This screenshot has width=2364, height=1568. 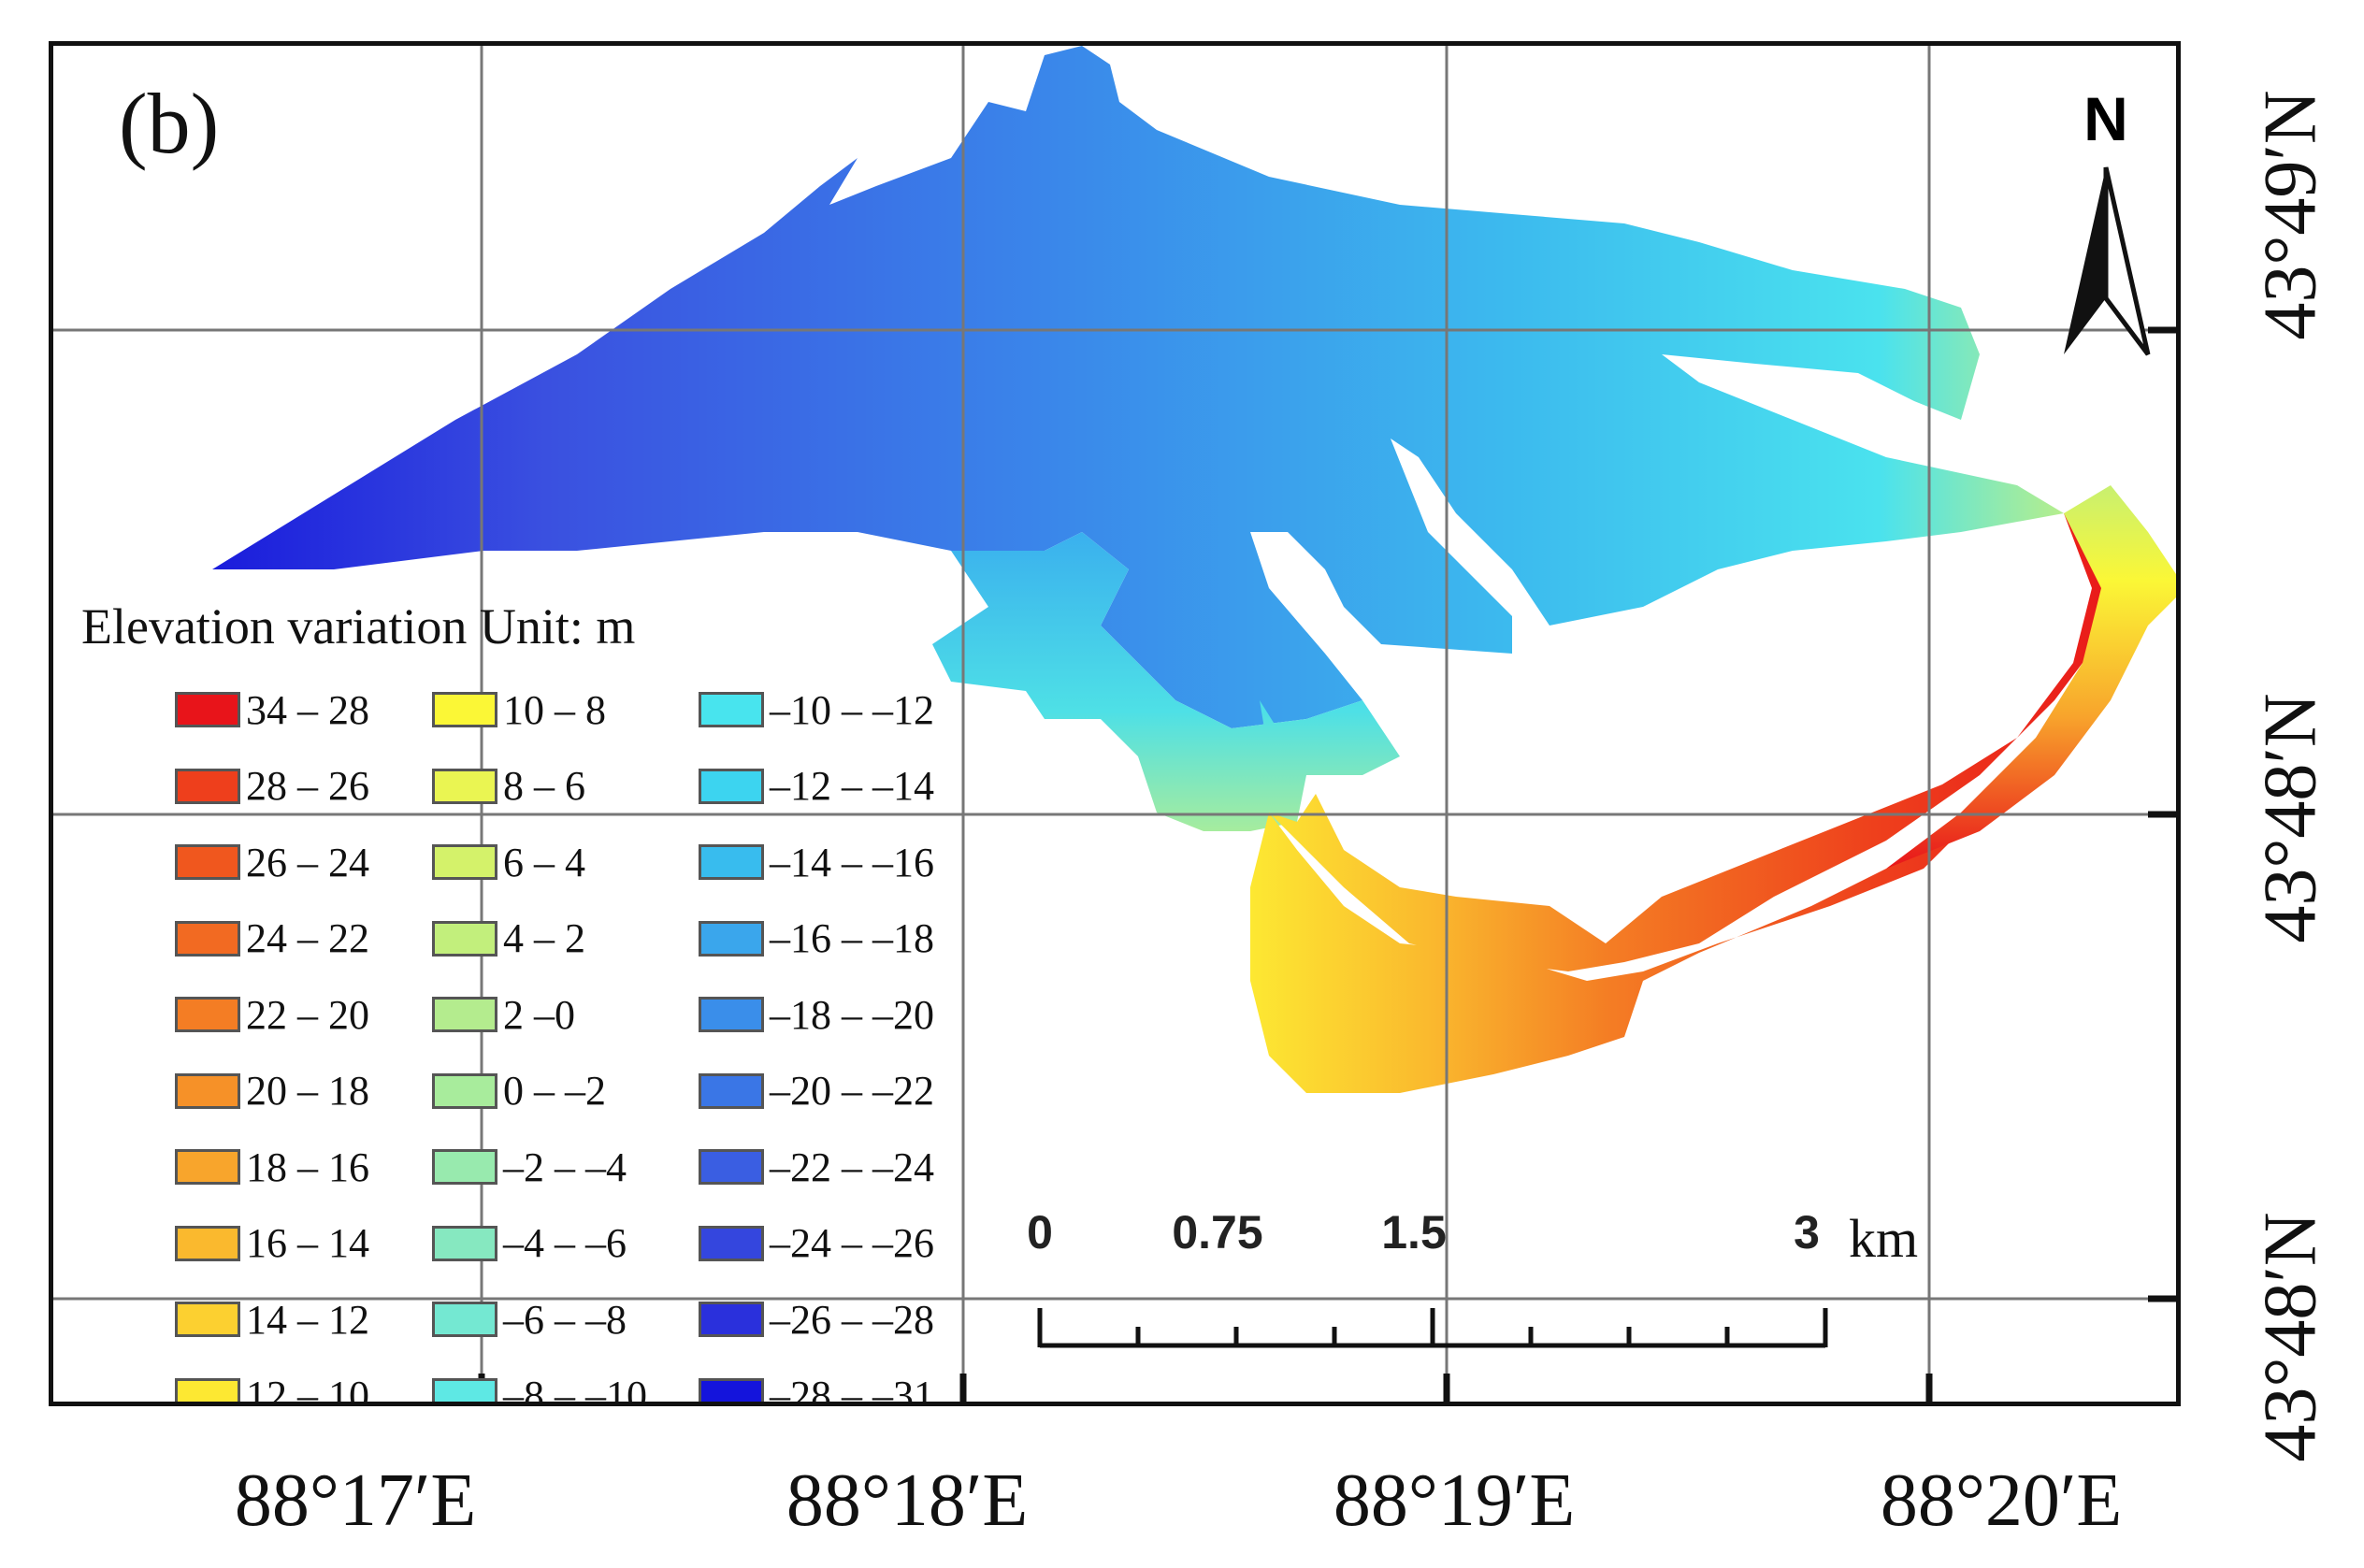 What do you see at coordinates (2107, 261) in the screenshot?
I see `north-arrow-icon` at bounding box center [2107, 261].